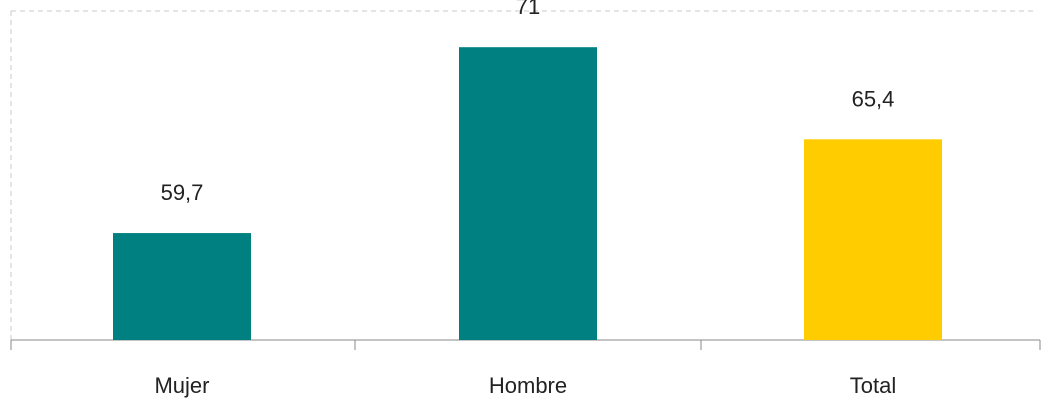 The width and height of the screenshot is (1042, 398). What do you see at coordinates (873, 385) in the screenshot?
I see `x-tick-label-total: Total` at bounding box center [873, 385].